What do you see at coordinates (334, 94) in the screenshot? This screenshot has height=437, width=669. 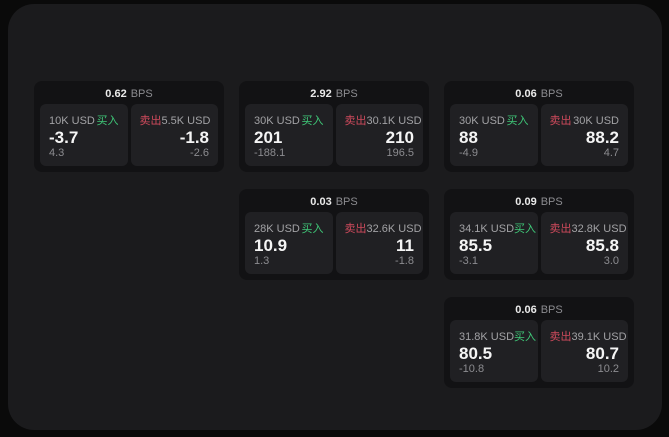 I see `spread-header: 2.92 BPS` at bounding box center [334, 94].